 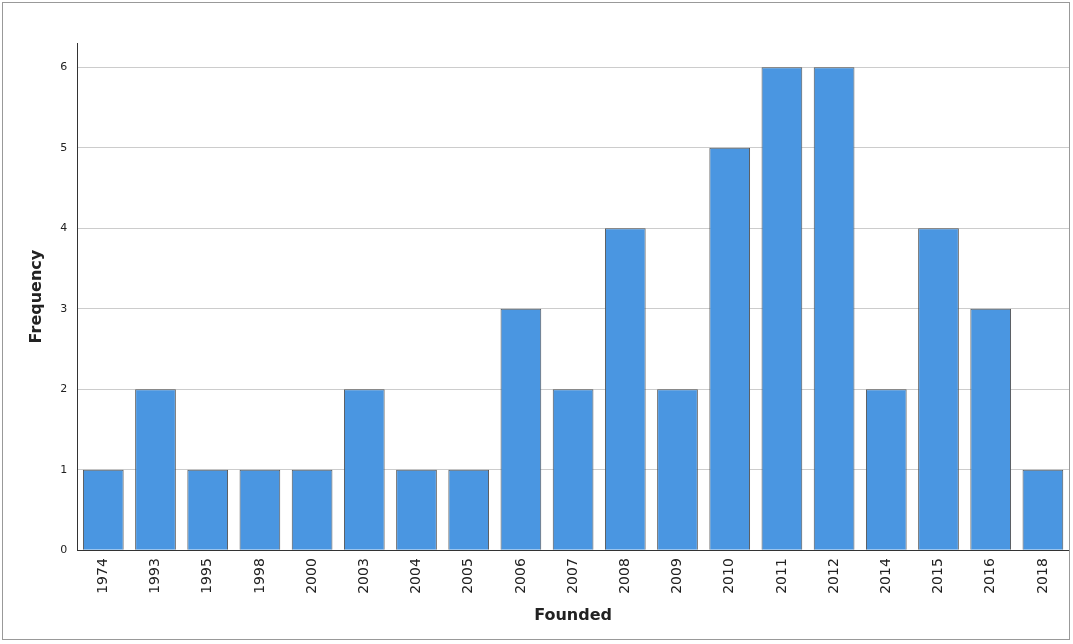 I want to click on x-tick-label: 1974, so click(x=101, y=576).